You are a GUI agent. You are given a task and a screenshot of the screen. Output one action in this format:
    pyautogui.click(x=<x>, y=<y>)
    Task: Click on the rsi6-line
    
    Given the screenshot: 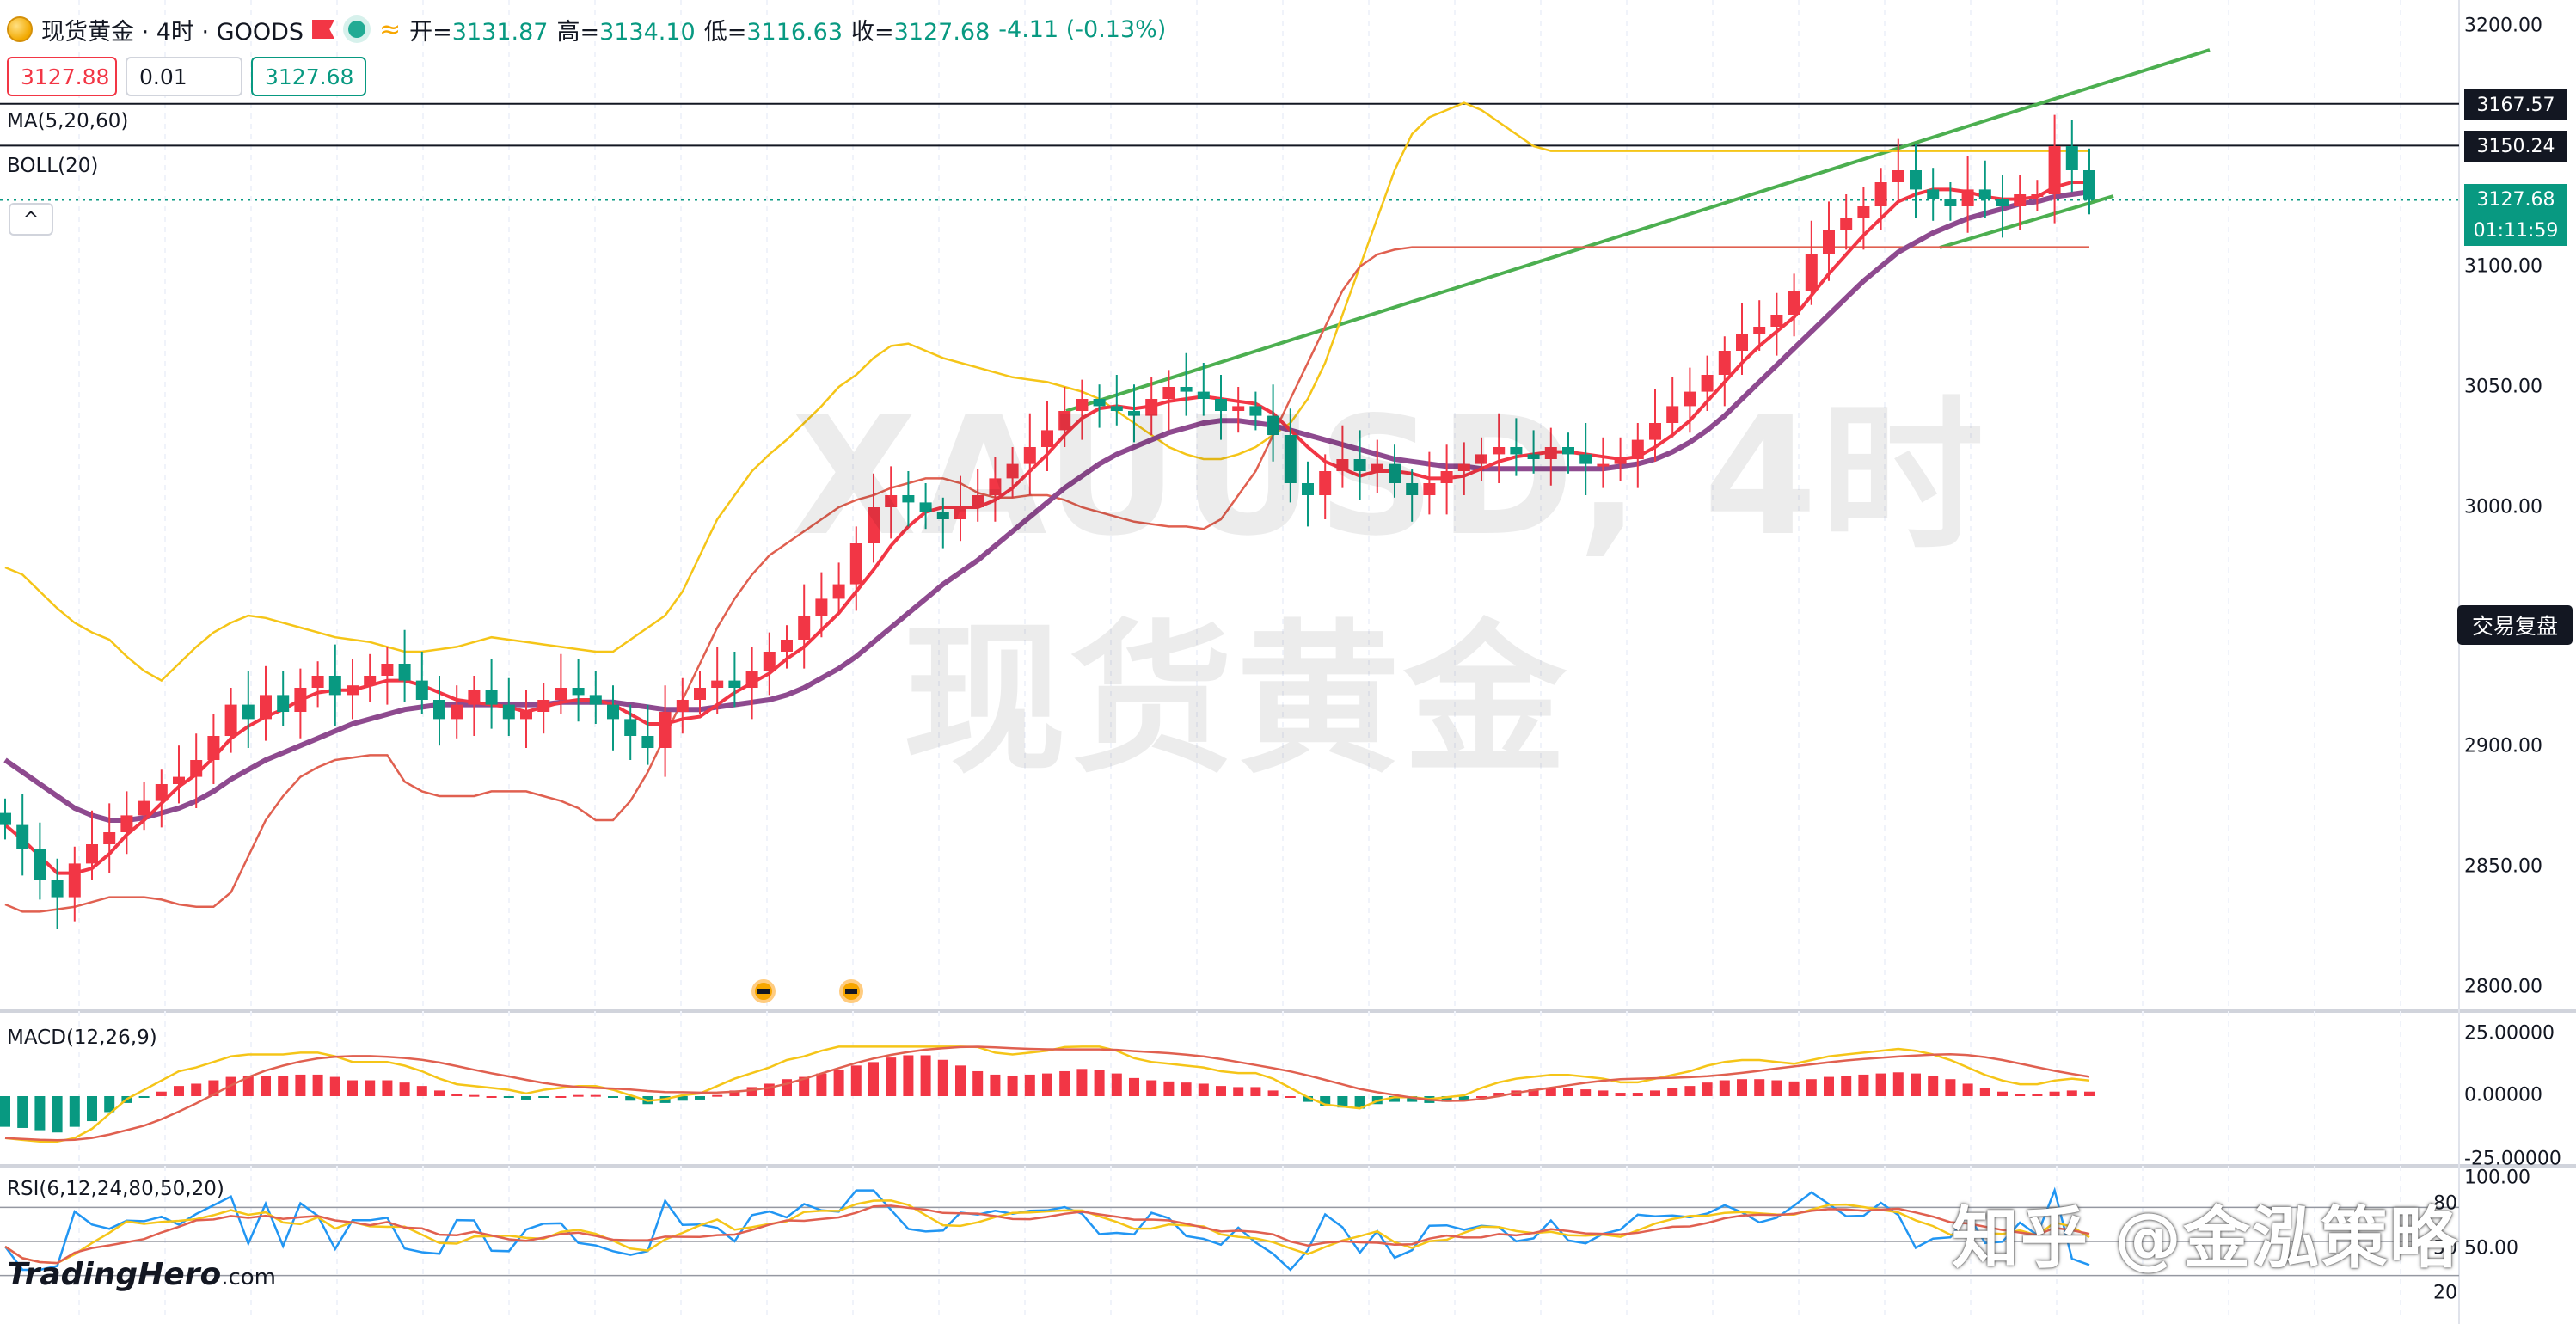 What is the action you would take?
    pyautogui.click(x=1046, y=1229)
    